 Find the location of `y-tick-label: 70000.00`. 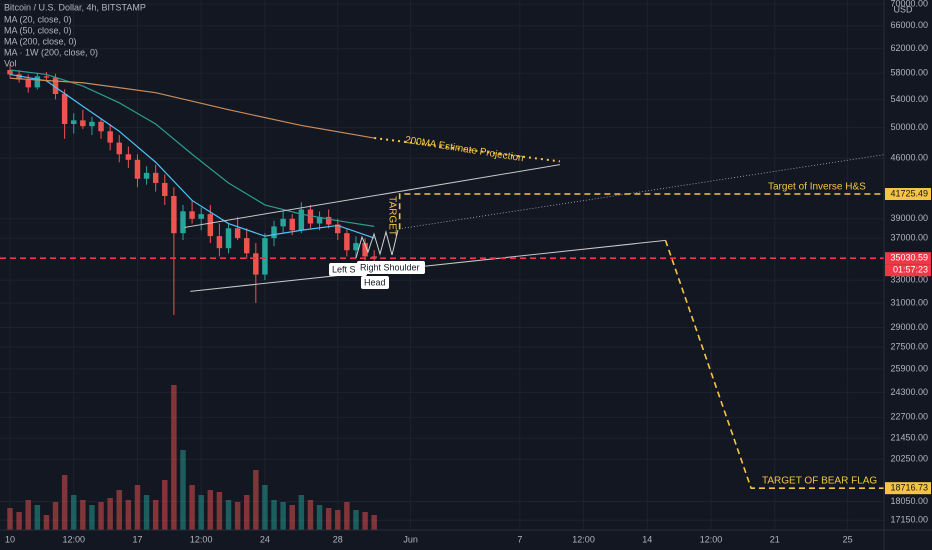

y-tick-label: 70000.00 is located at coordinates (909, 4).